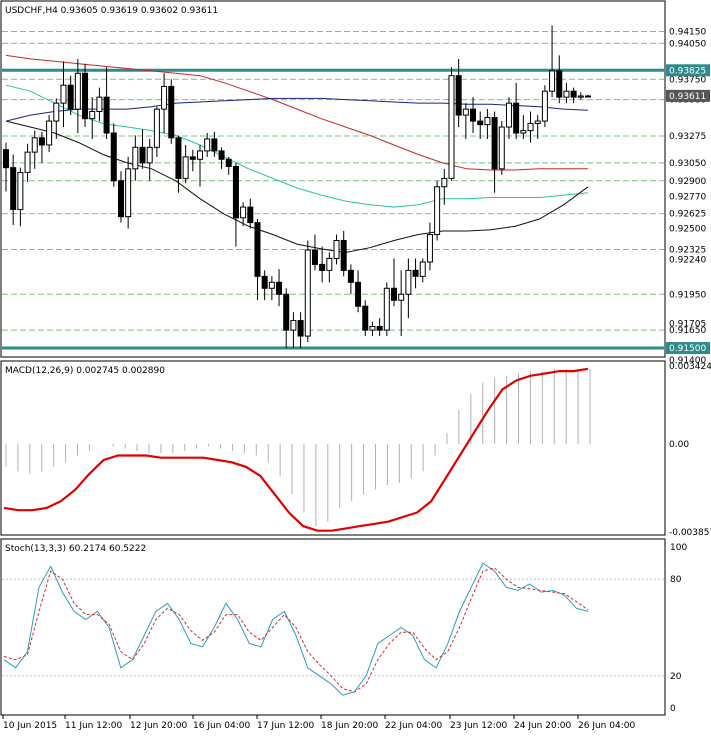 The image size is (711, 737). I want to click on time-tick-label: 17 Jun 12:00, so click(285, 726).